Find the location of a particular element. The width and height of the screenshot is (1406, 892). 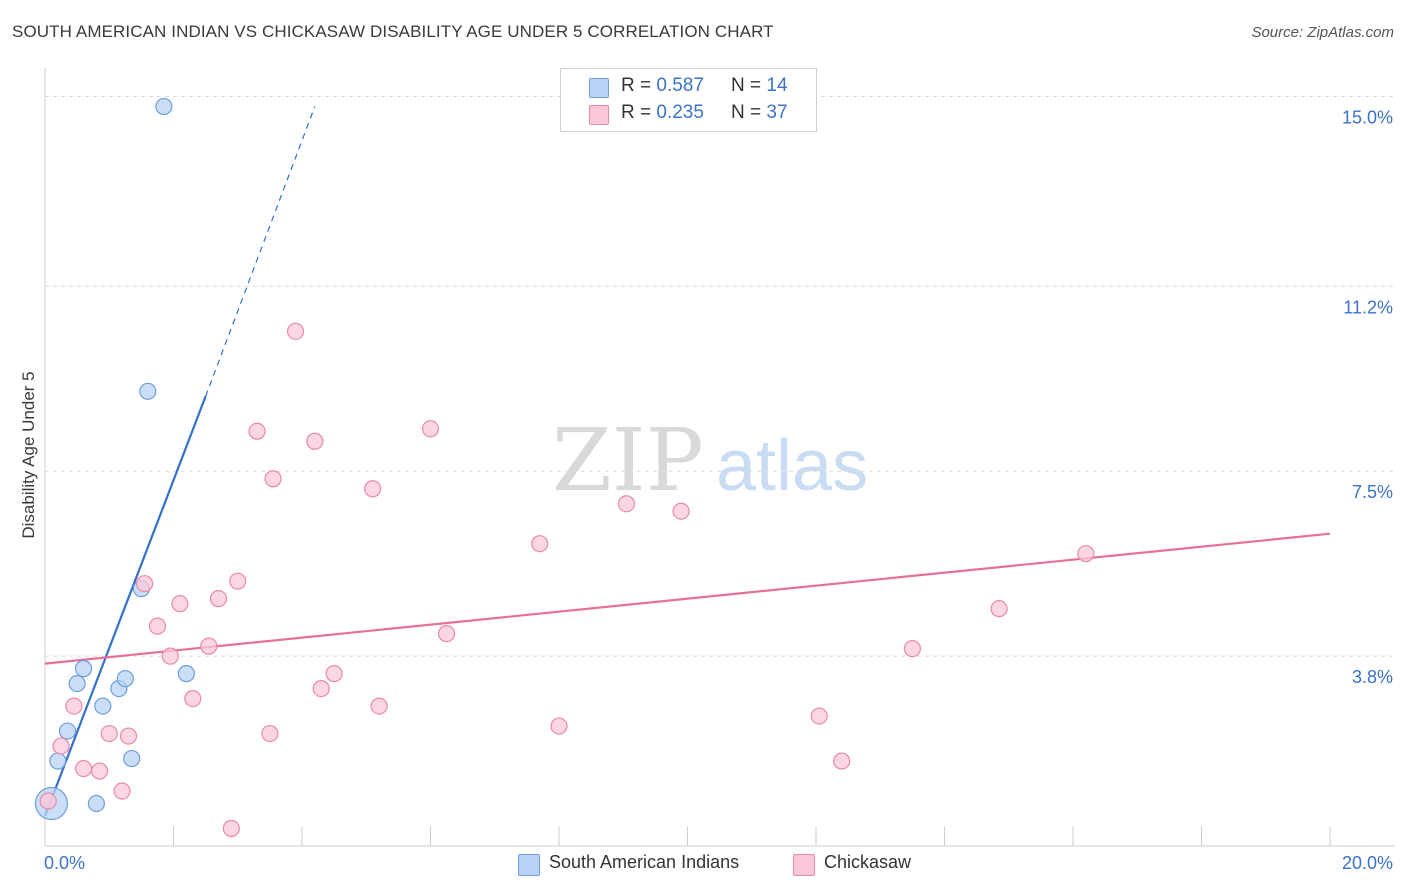

x-tick-label-min: 0.0% is located at coordinates (64, 863).